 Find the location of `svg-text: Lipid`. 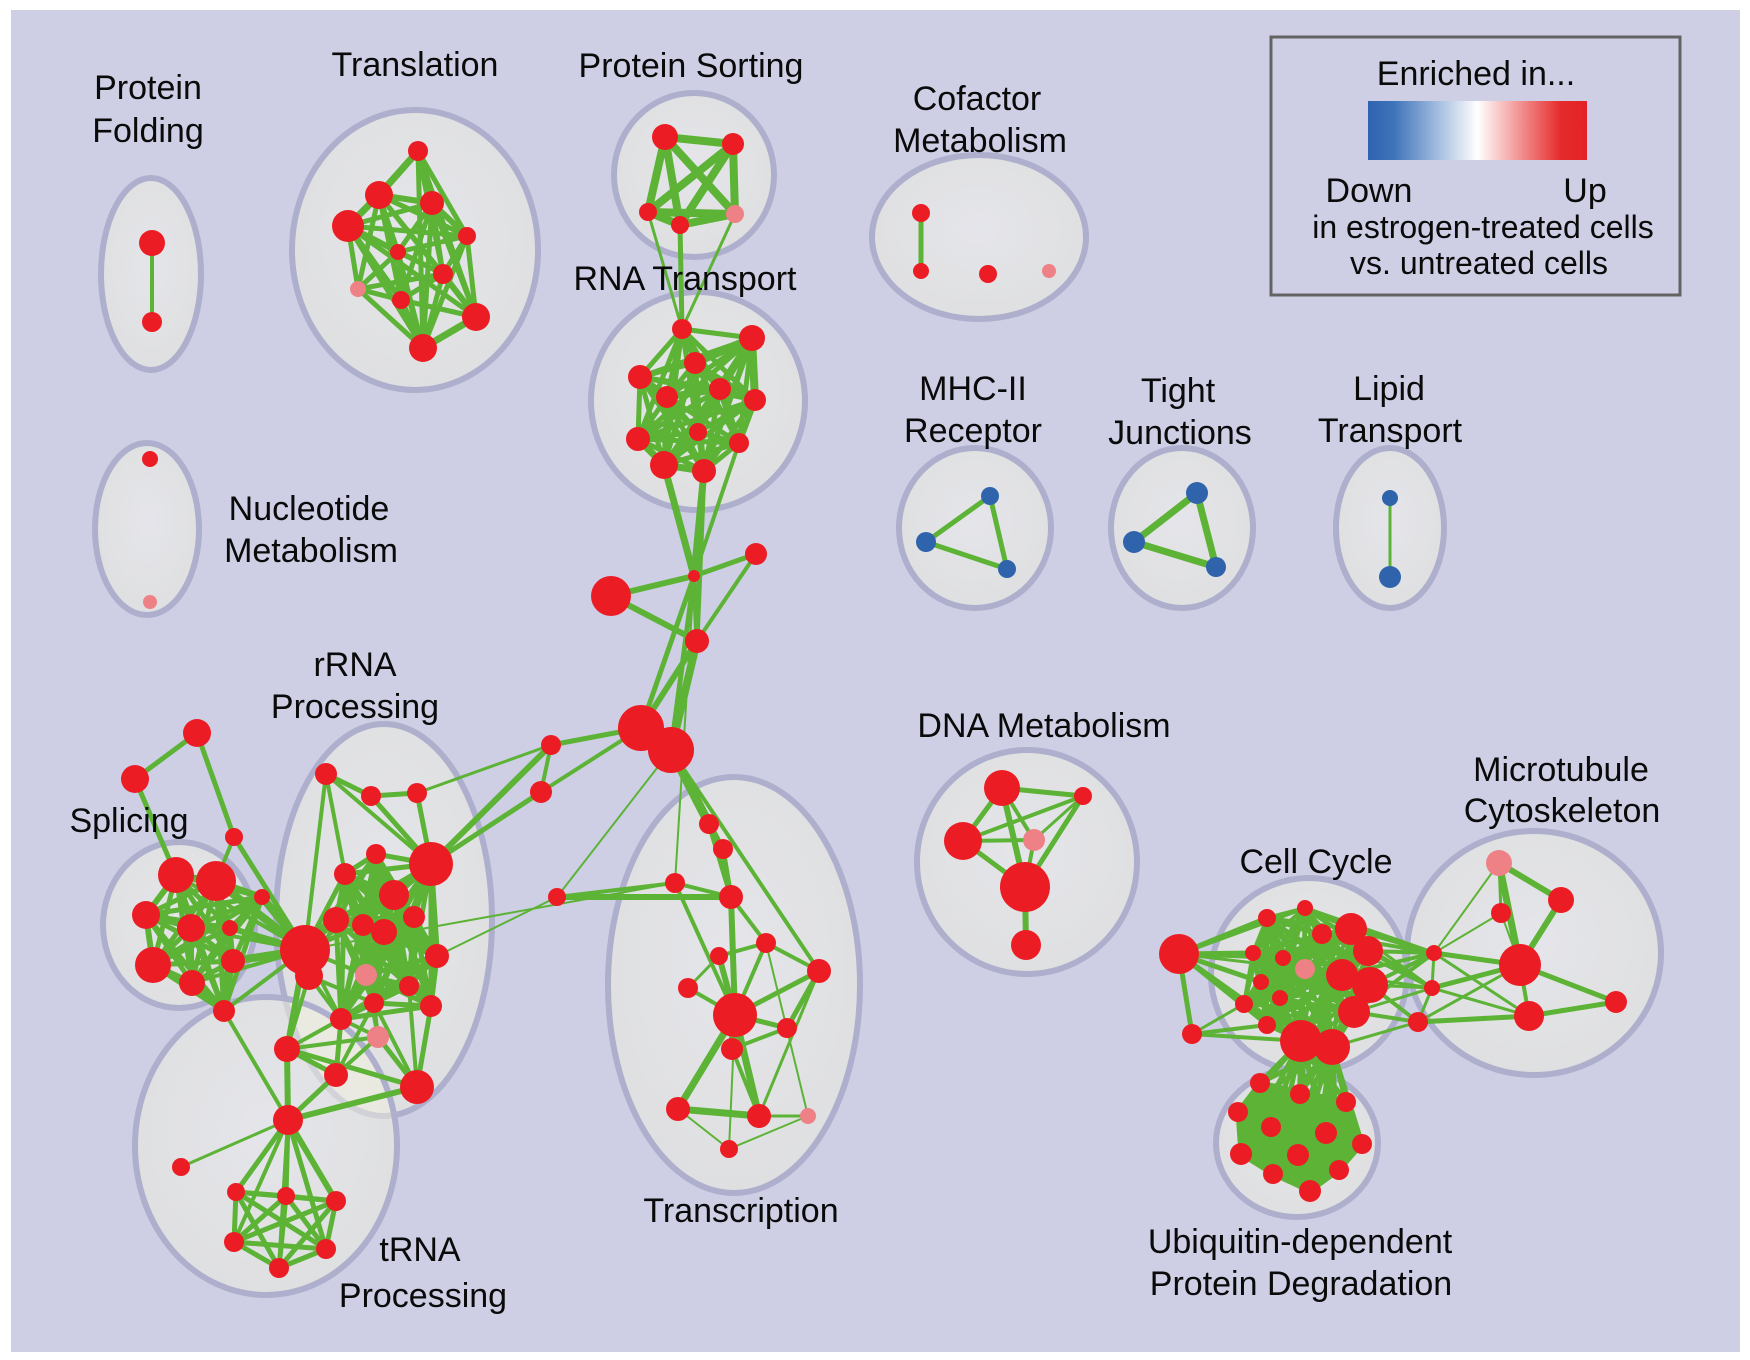

svg-text: Lipid is located at coordinates (1389, 389).